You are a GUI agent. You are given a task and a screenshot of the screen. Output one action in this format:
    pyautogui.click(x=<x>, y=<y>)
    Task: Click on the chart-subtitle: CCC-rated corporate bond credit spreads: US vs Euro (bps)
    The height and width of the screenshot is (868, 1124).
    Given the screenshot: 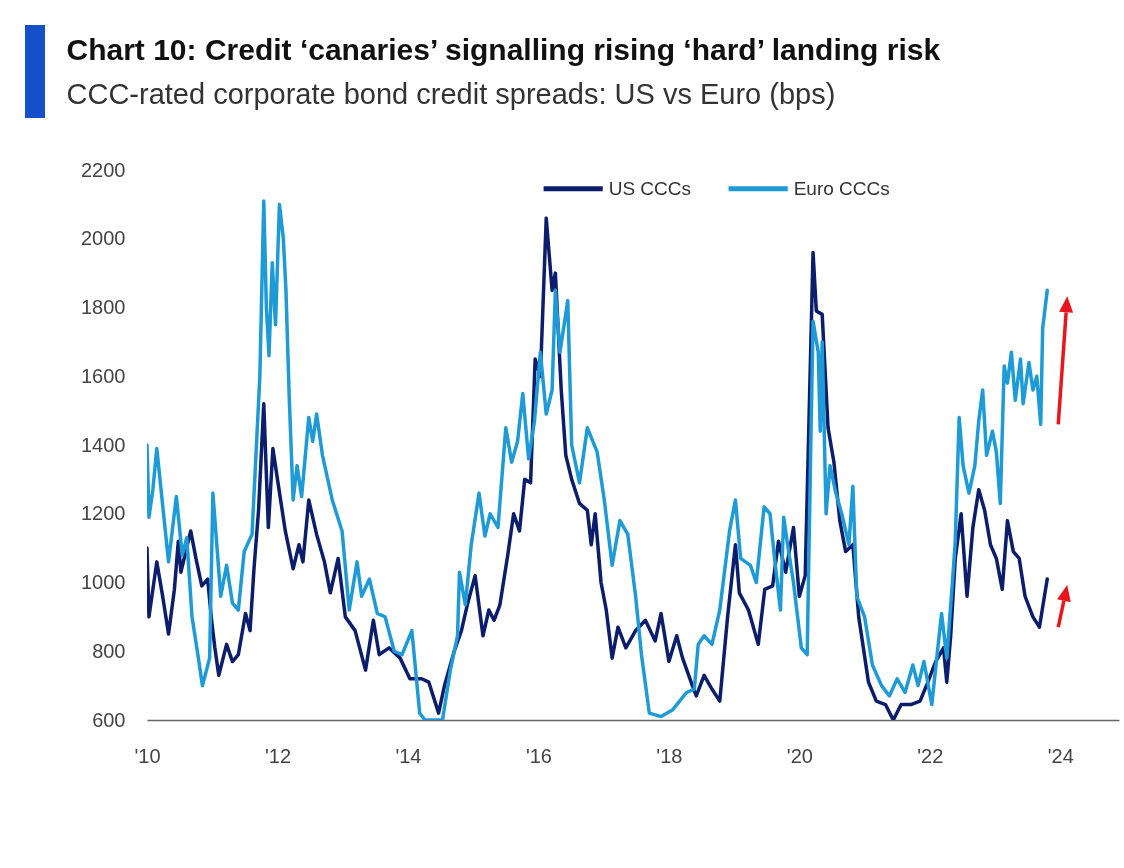 What is the action you would take?
    pyautogui.click(x=451, y=94)
    